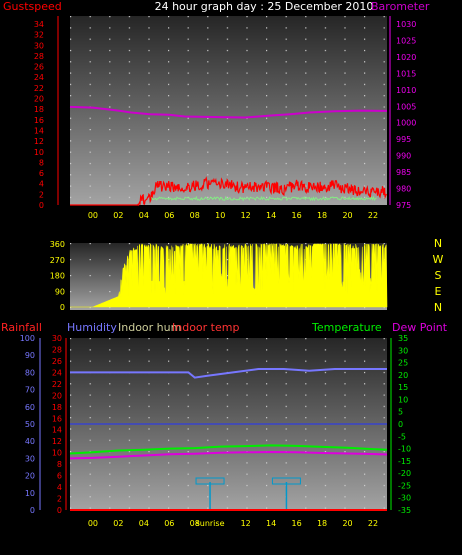 The image size is (462, 555). What do you see at coordinates (57, 260) in the screenshot?
I see `dir-tick-label: 270` at bounding box center [57, 260].